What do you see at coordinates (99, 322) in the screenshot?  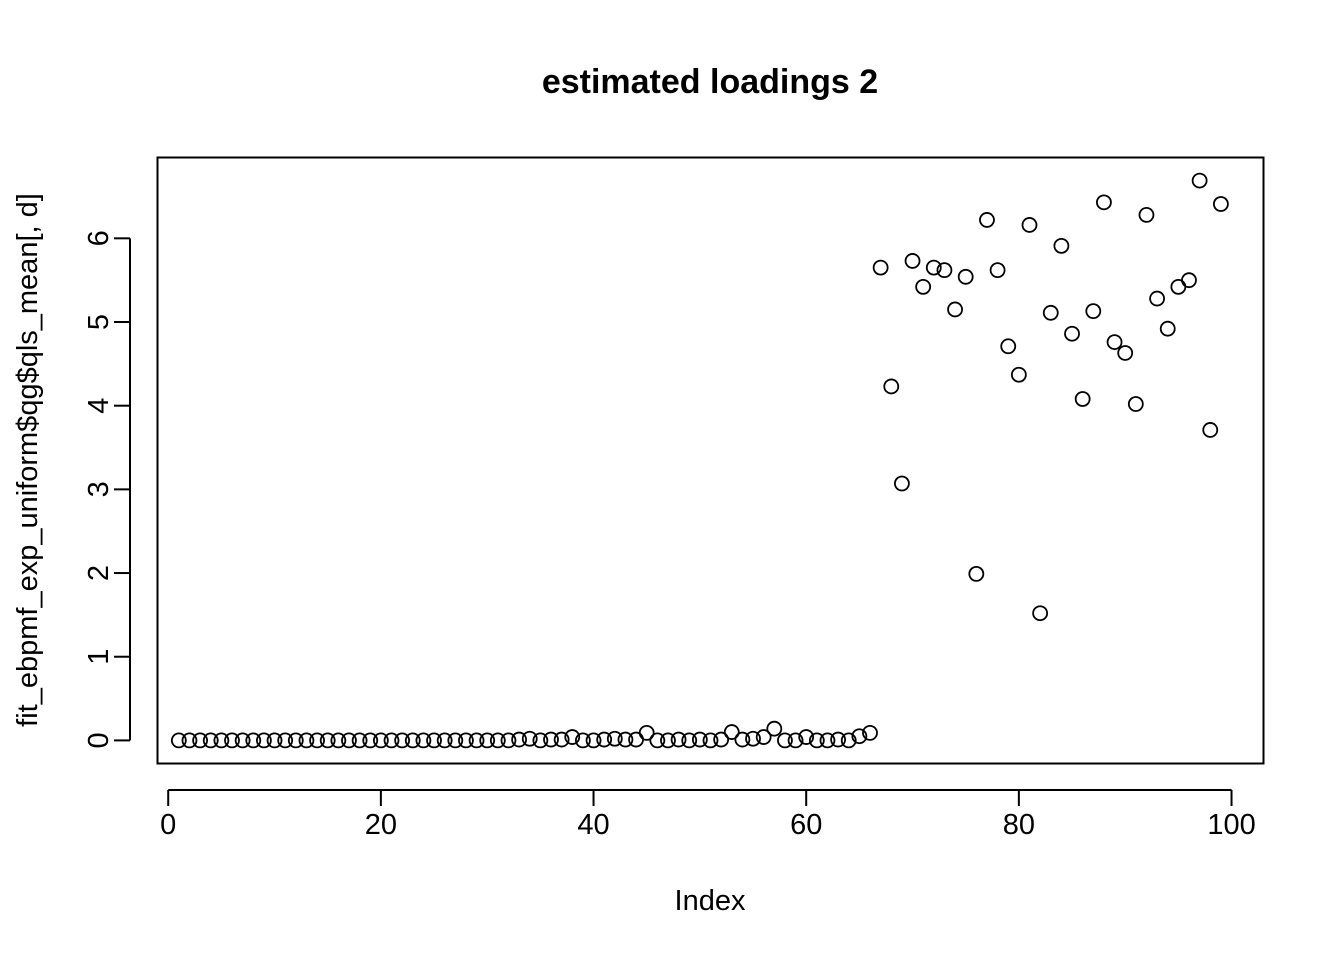 I see `y-tick-label: 5` at bounding box center [99, 322].